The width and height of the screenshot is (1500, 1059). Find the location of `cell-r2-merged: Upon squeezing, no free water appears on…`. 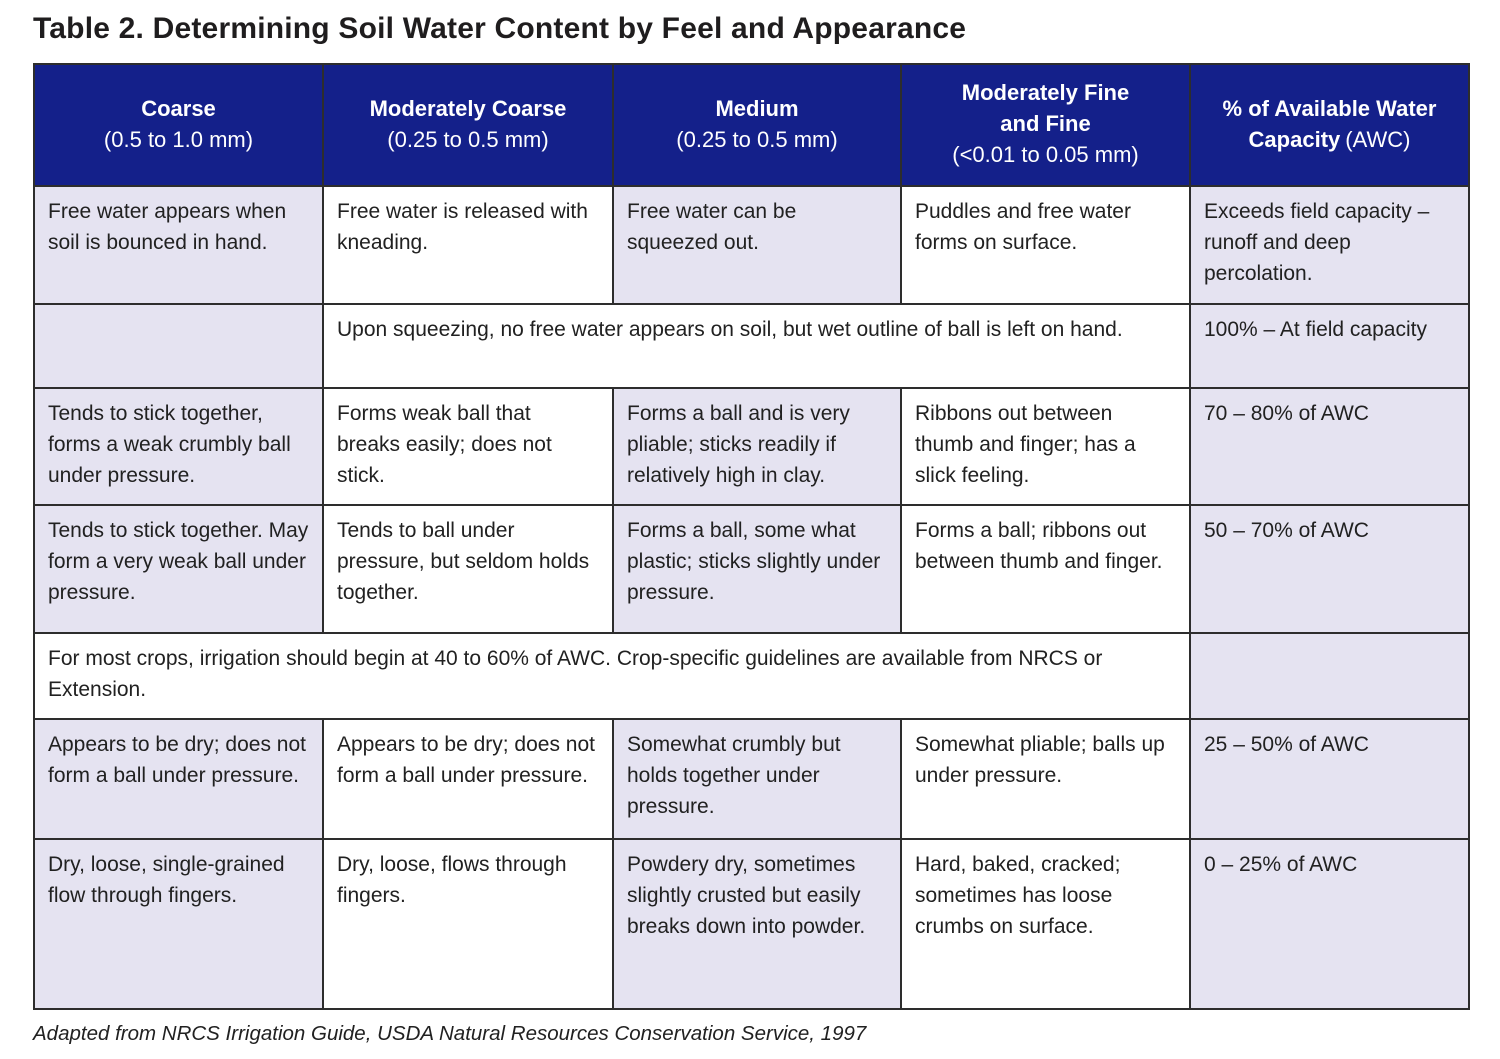

cell-r2-merged: Upon squeezing, no free water appears on… is located at coordinates (756, 345).